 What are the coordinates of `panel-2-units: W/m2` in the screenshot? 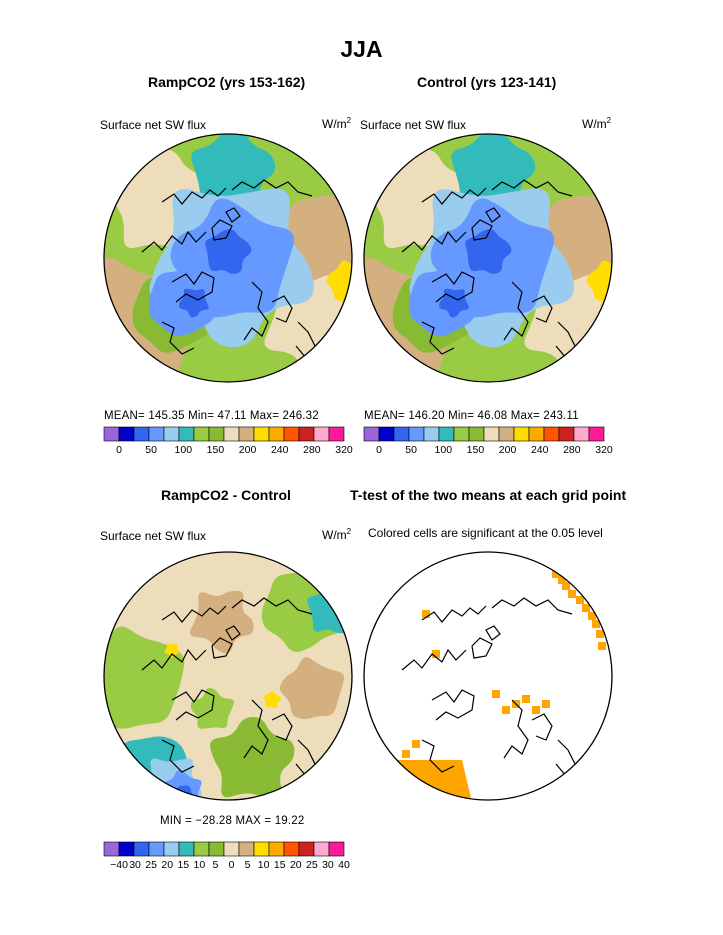 It's located at (597, 124).